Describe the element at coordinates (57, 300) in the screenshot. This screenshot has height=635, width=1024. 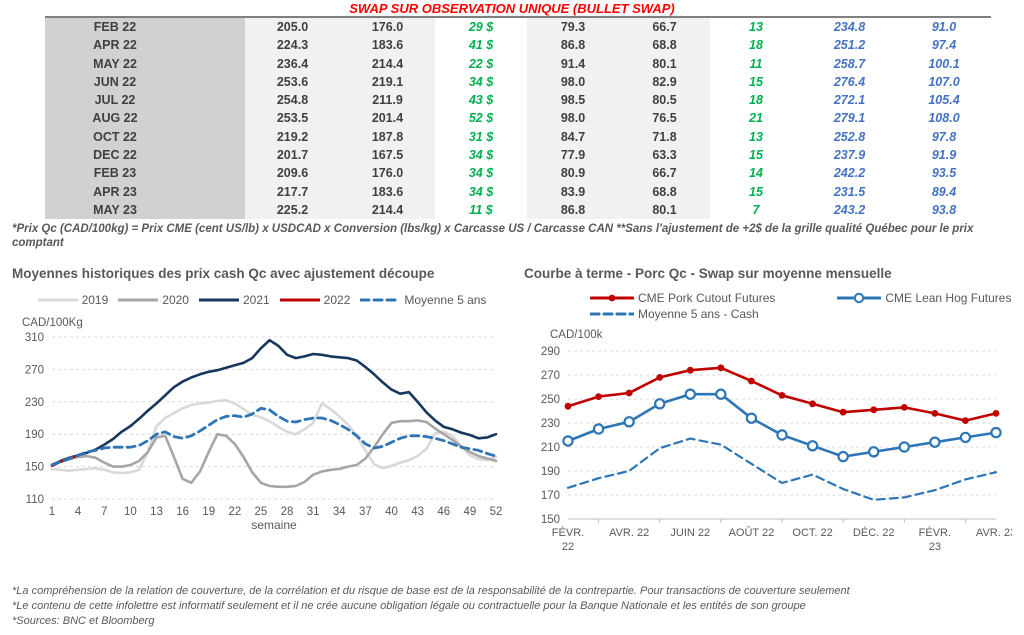
I see `line-swatch-2019-icon` at that location.